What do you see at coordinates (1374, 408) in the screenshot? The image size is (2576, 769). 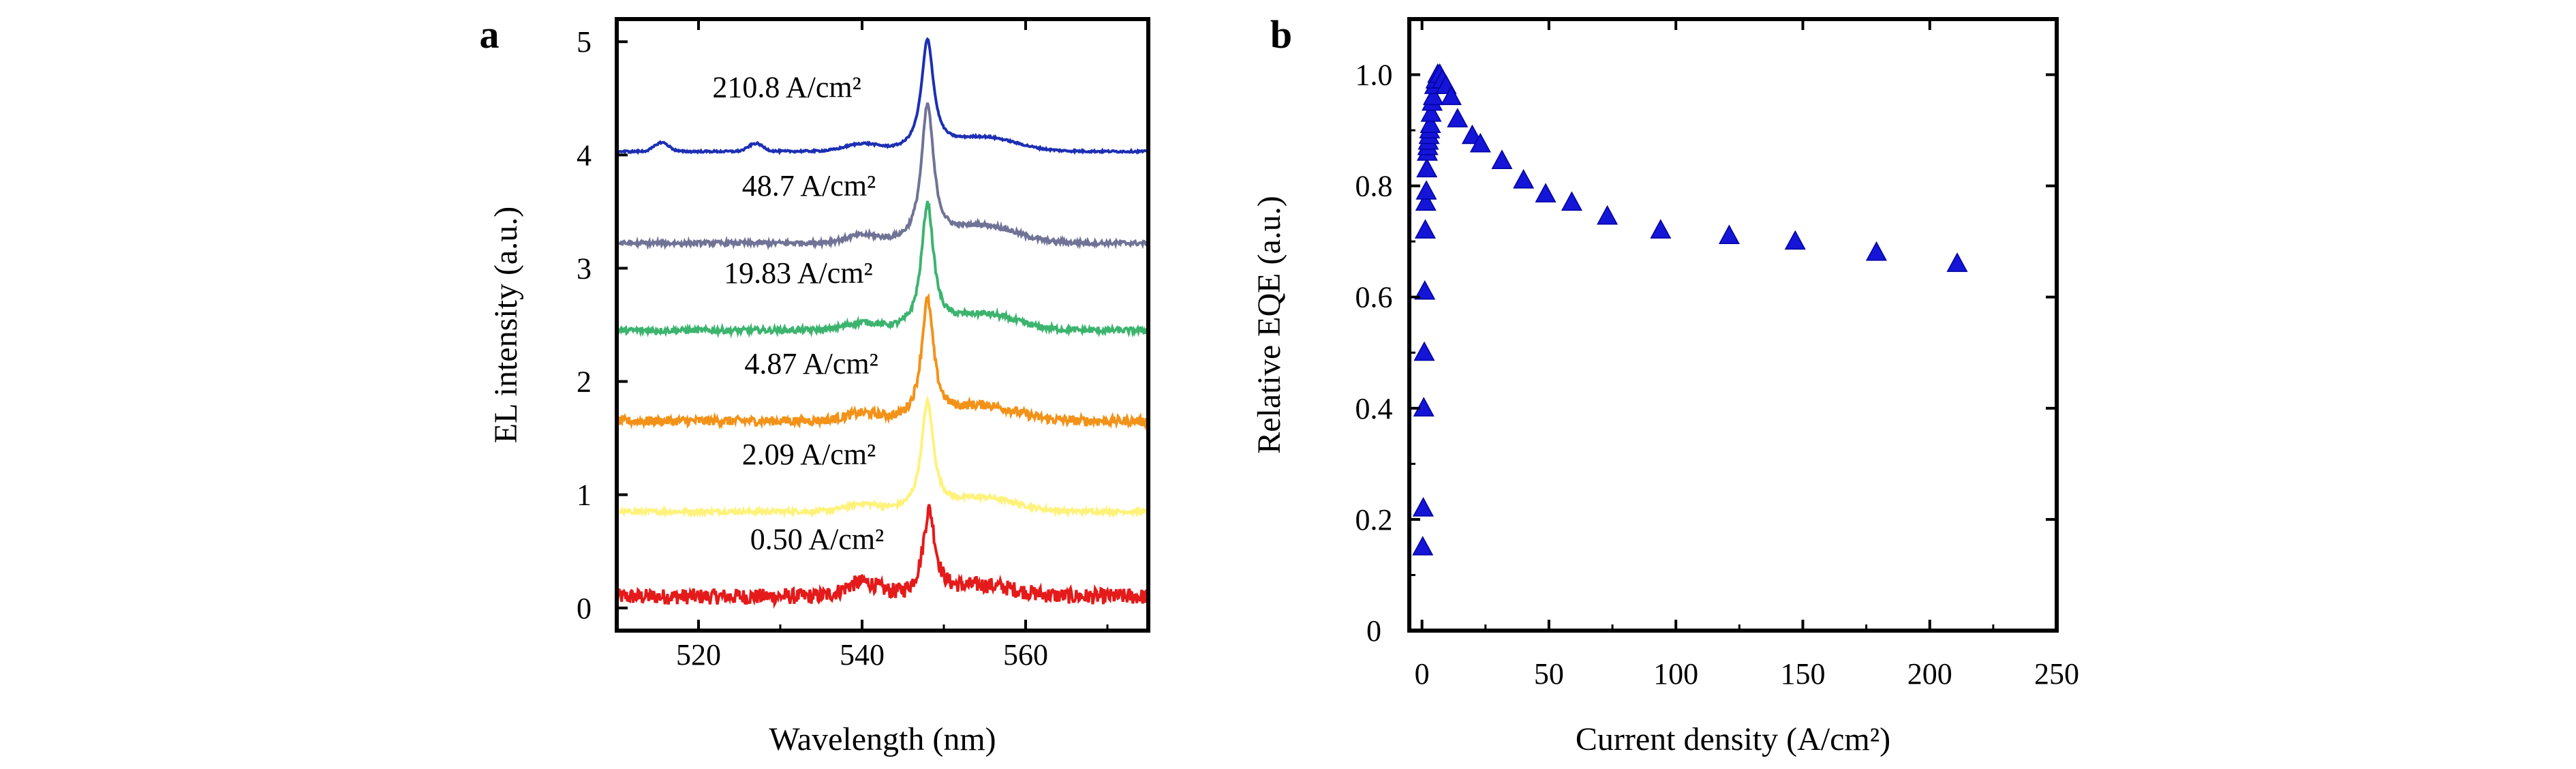 I see `y-tick-label-b: 0.4` at bounding box center [1374, 408].